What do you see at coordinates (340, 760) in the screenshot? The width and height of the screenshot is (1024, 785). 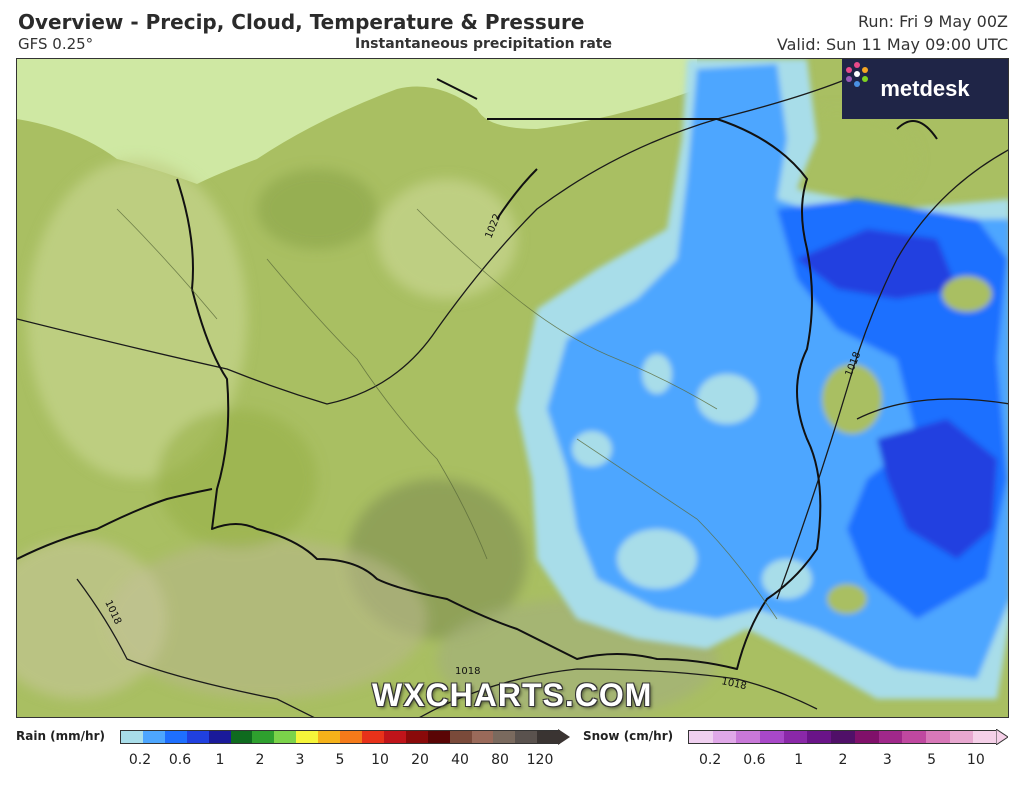 I see `rain-tick-label: 5` at bounding box center [340, 760].